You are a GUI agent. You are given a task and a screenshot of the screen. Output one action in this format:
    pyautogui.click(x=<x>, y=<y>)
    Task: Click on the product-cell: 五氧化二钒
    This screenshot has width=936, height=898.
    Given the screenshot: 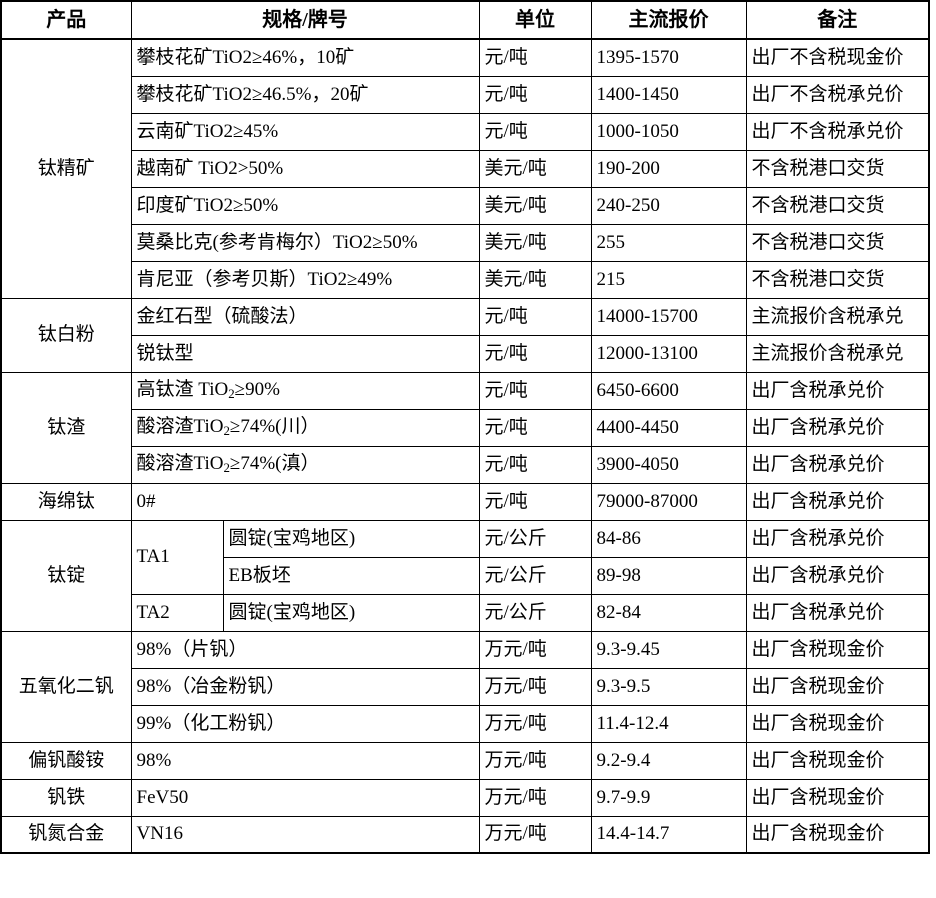 What is the action you would take?
    pyautogui.click(x=66, y=686)
    